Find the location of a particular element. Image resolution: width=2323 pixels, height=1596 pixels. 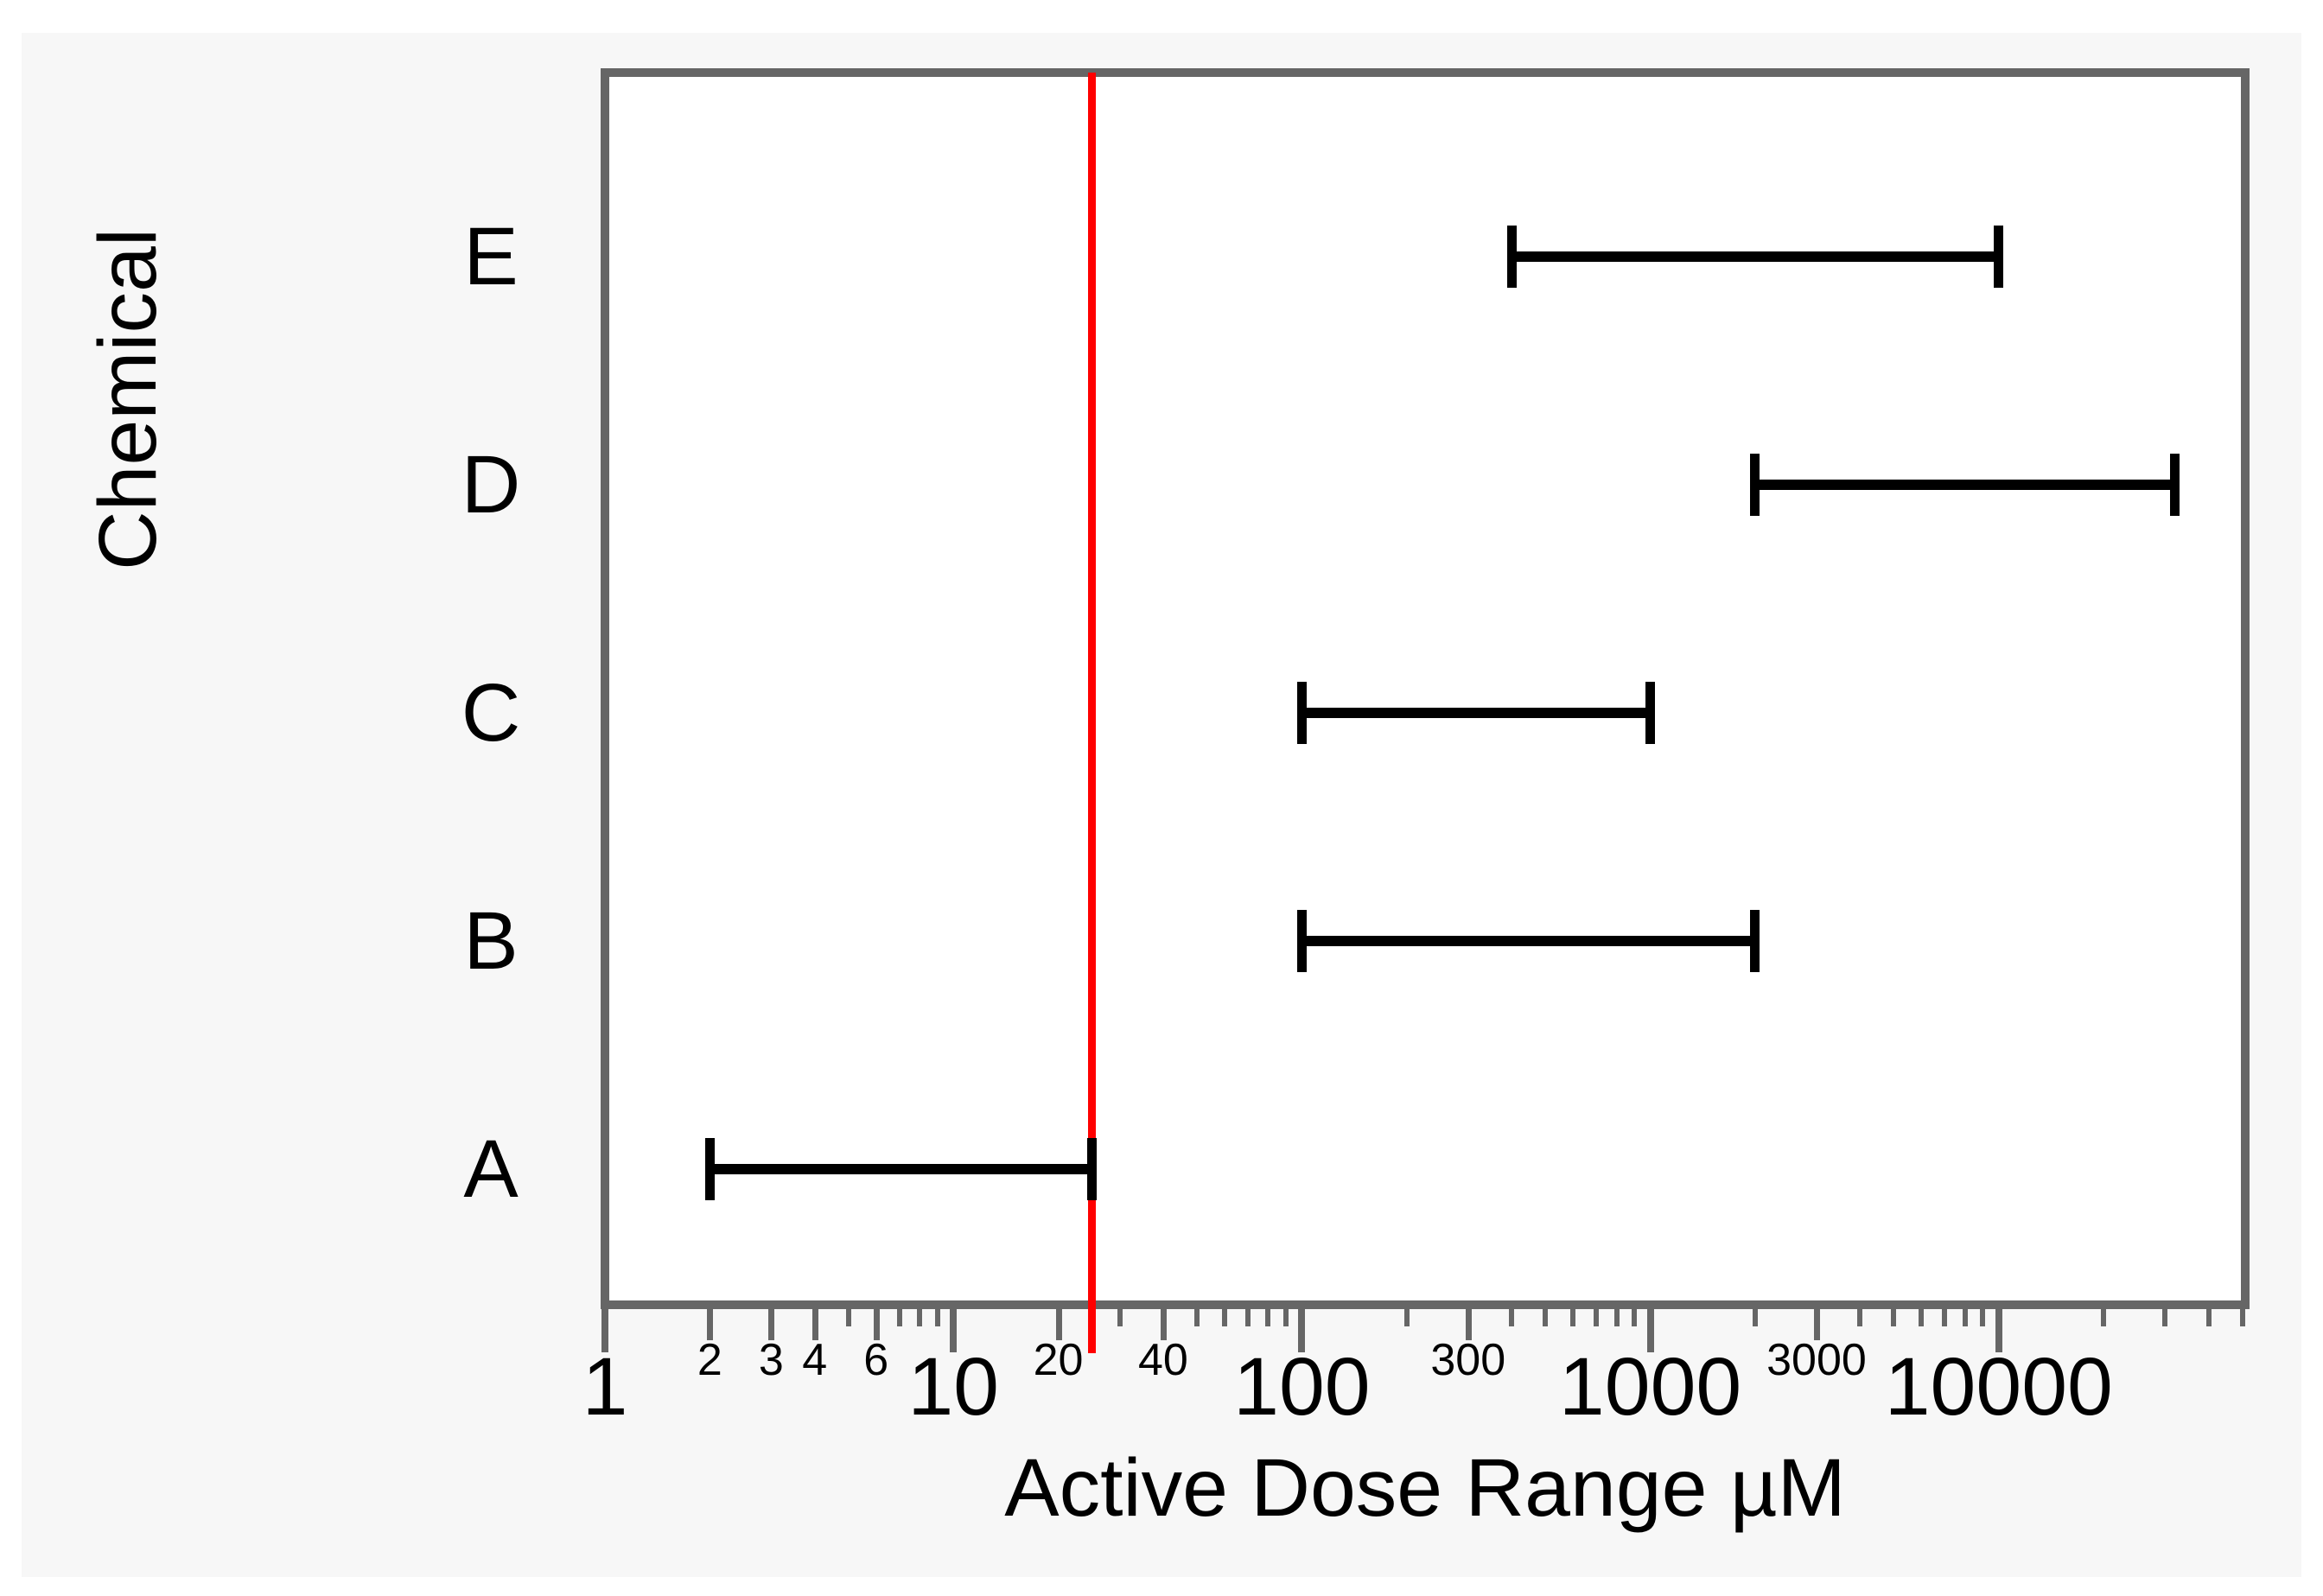

y-category-label-D: D is located at coordinates (491, 485).